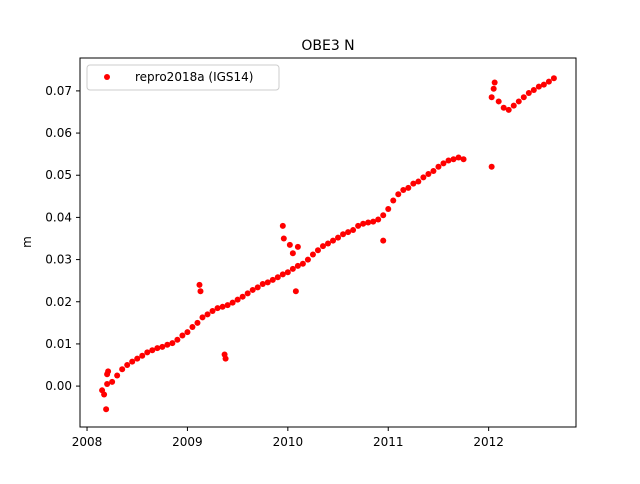 The height and width of the screenshot is (484, 640). I want to click on legend: repro2018a (IGS14), so click(183, 77).